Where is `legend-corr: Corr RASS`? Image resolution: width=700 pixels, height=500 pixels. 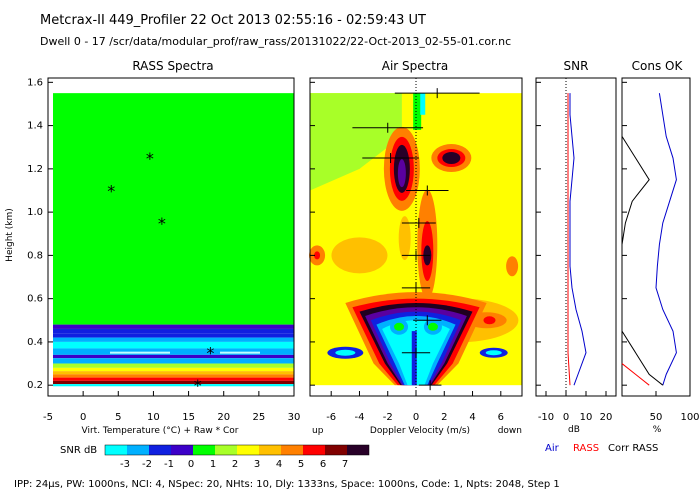
legend-corr: Corr RASS is located at coordinates (633, 448).